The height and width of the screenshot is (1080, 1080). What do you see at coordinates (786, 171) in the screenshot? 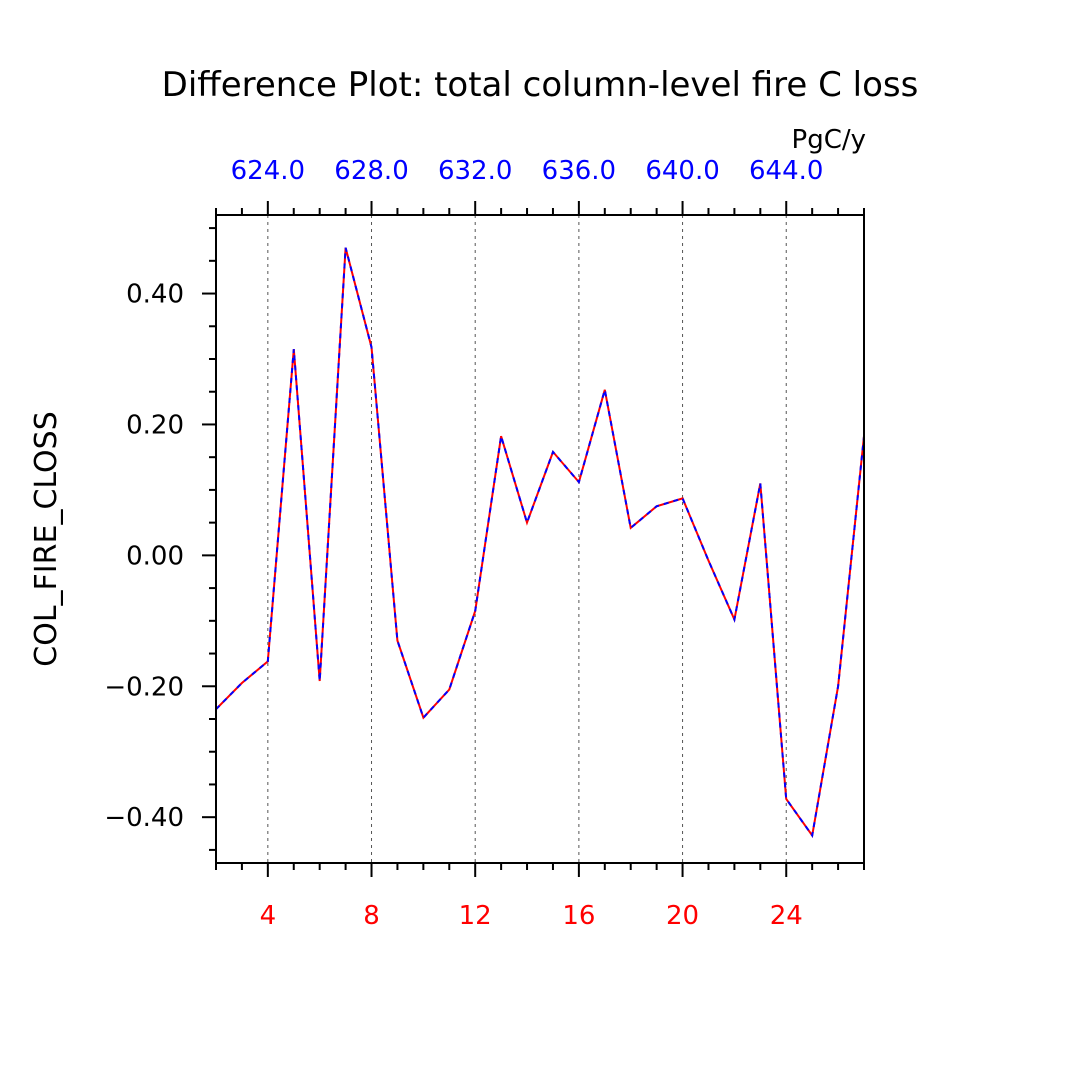
I see `top-tick-label: 644.0` at bounding box center [786, 171].